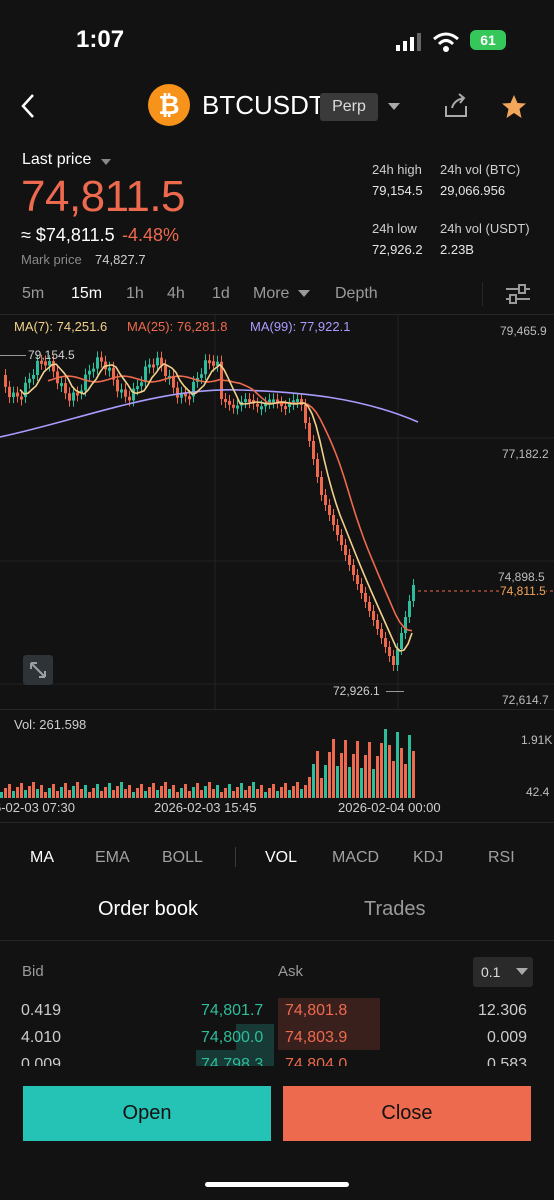  I want to click on tab-trades: Trades, so click(395, 909).